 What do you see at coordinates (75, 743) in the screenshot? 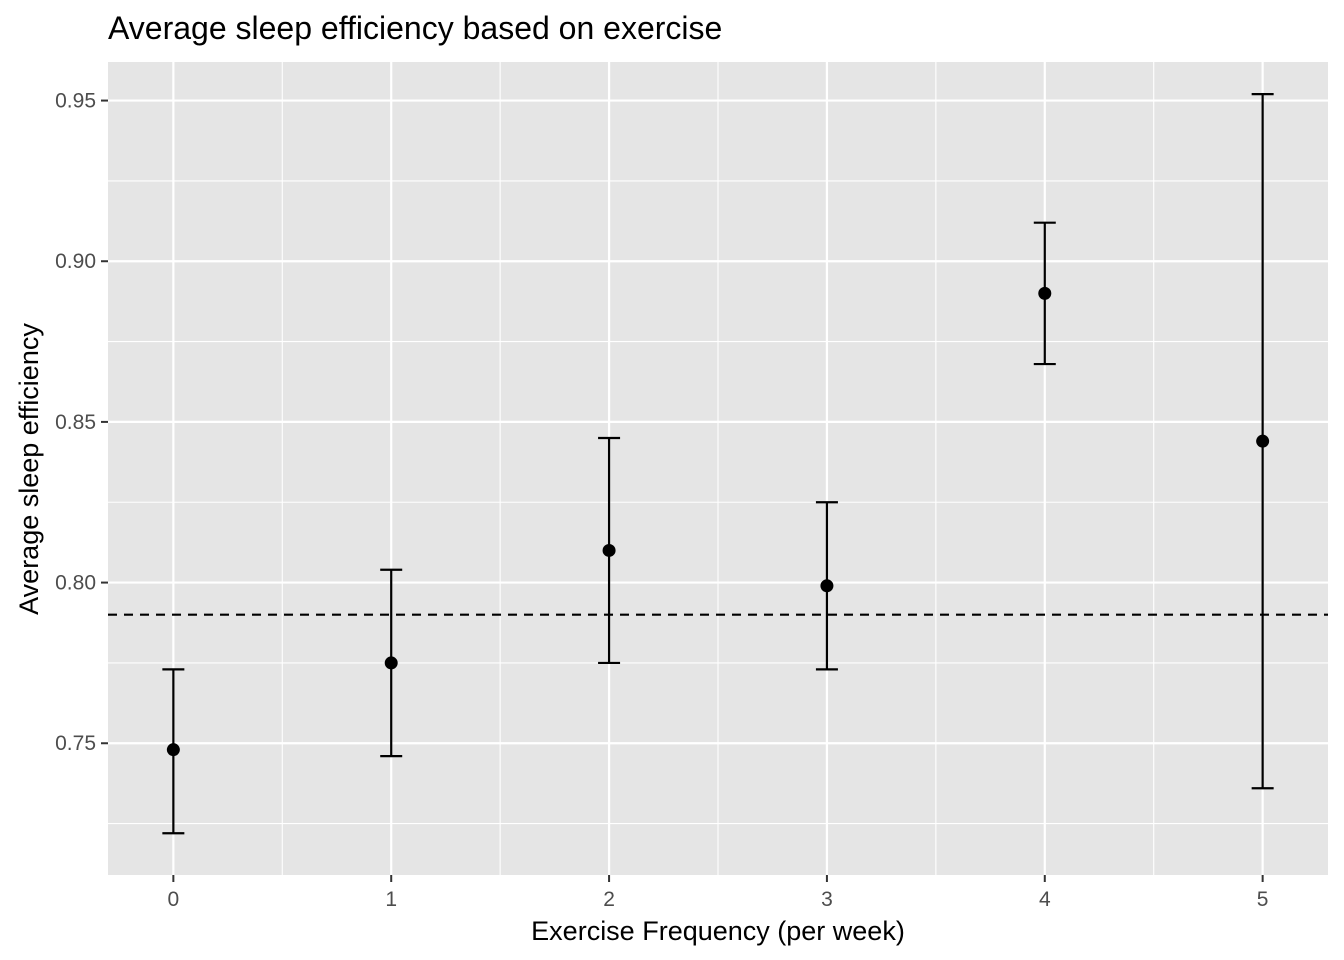
I see `y-tick-label: 0.75` at bounding box center [75, 743].